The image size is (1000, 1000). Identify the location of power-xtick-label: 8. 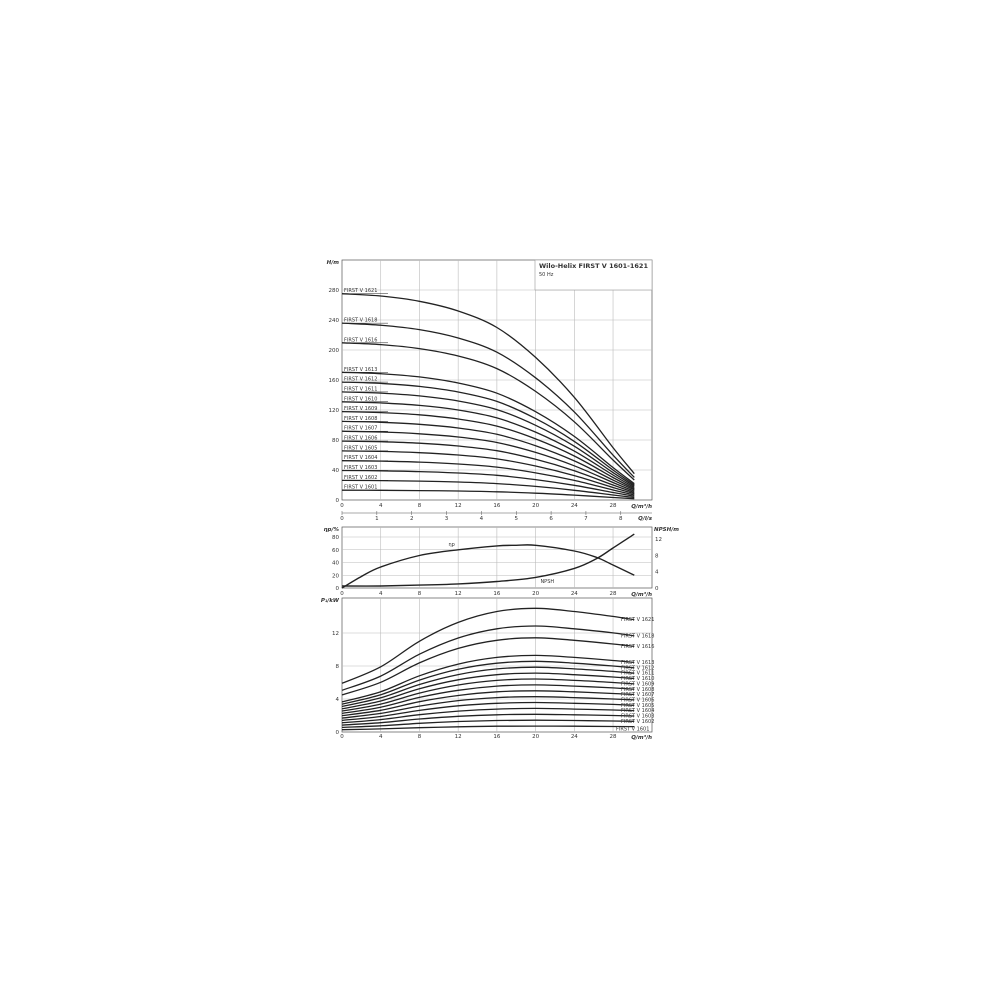
(420, 737).